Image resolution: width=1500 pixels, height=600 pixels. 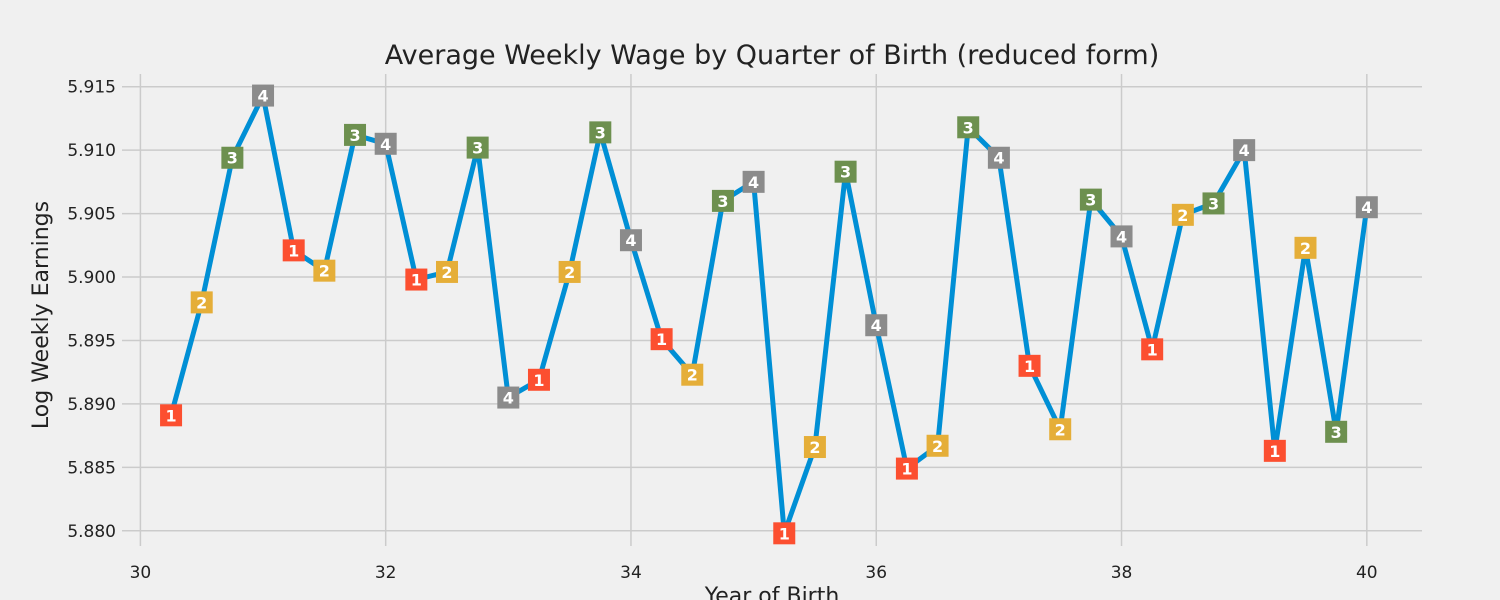 What do you see at coordinates (91, 532) in the screenshot?
I see `y-tick-label: 5.880` at bounding box center [91, 532].